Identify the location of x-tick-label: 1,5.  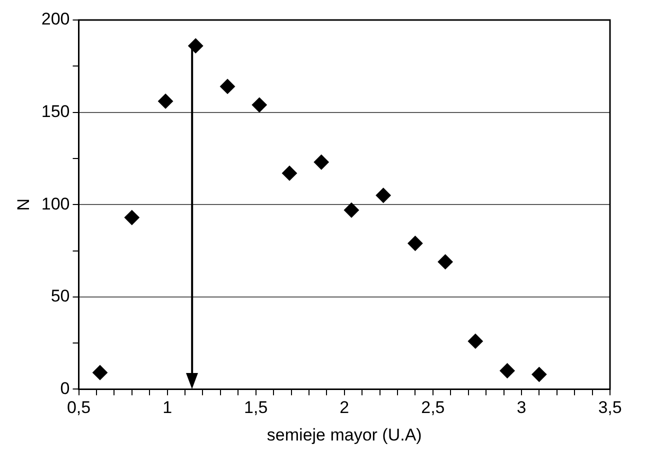
(256, 408).